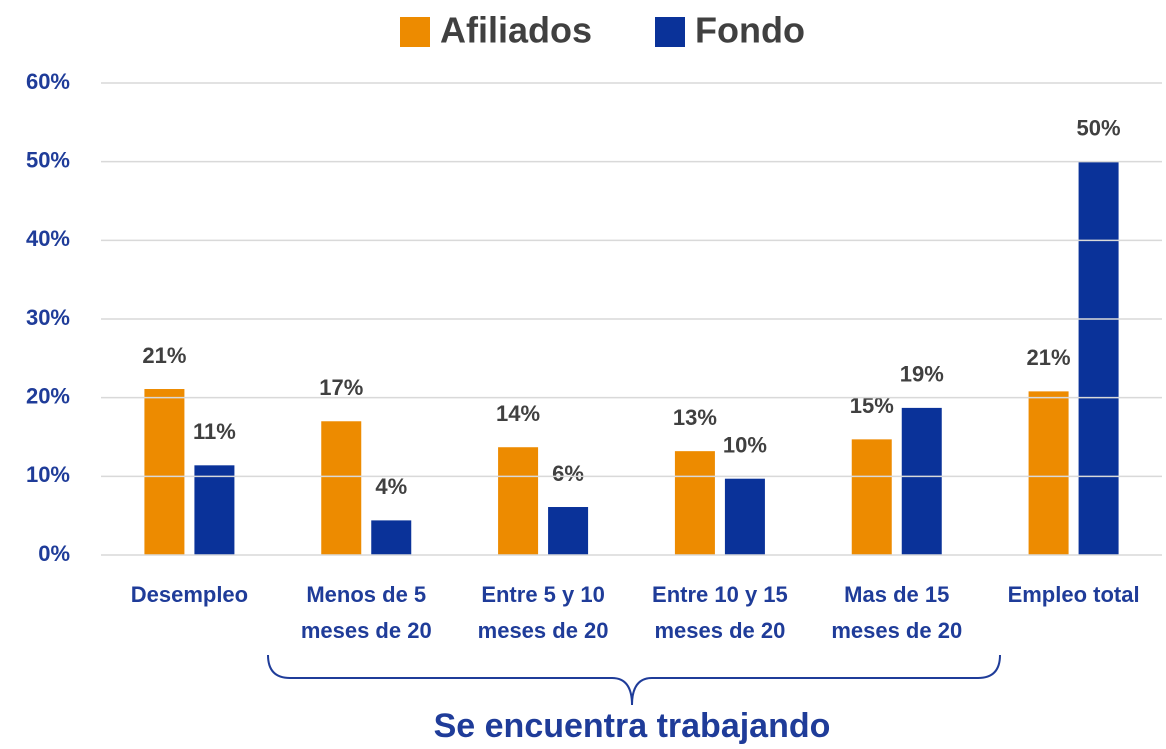  I want to click on y-tick-label: 0%, so click(54, 553).